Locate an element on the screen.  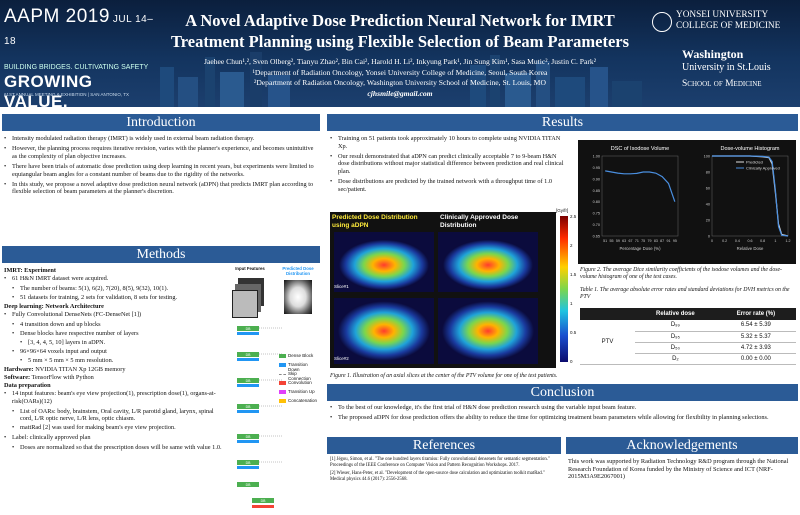
table-row: D₂ 0.00 ± 0.00 is located at coordinates (688, 359).